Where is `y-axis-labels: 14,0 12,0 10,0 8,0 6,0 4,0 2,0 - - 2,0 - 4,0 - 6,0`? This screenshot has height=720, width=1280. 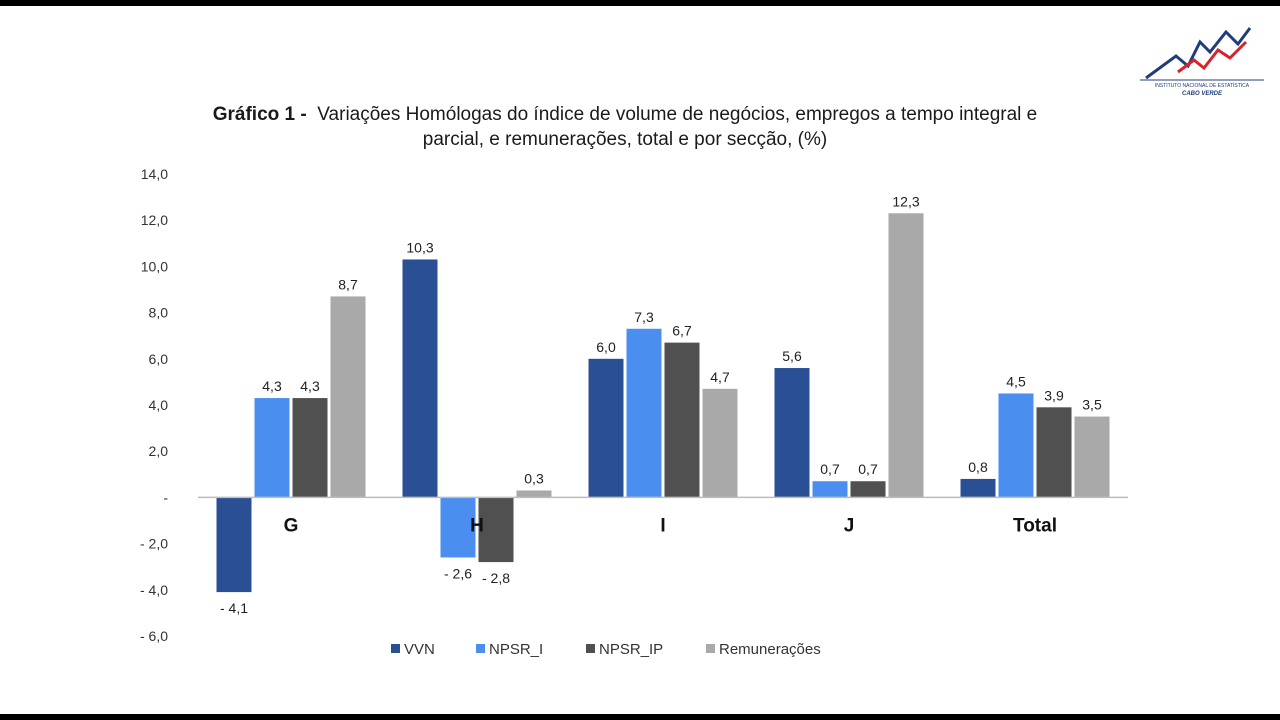 y-axis-labels: 14,0 12,0 10,0 8,0 6,0 4,0 2,0 - - 2,0 - 4,0 - 6,0 is located at coordinates (154, 405).